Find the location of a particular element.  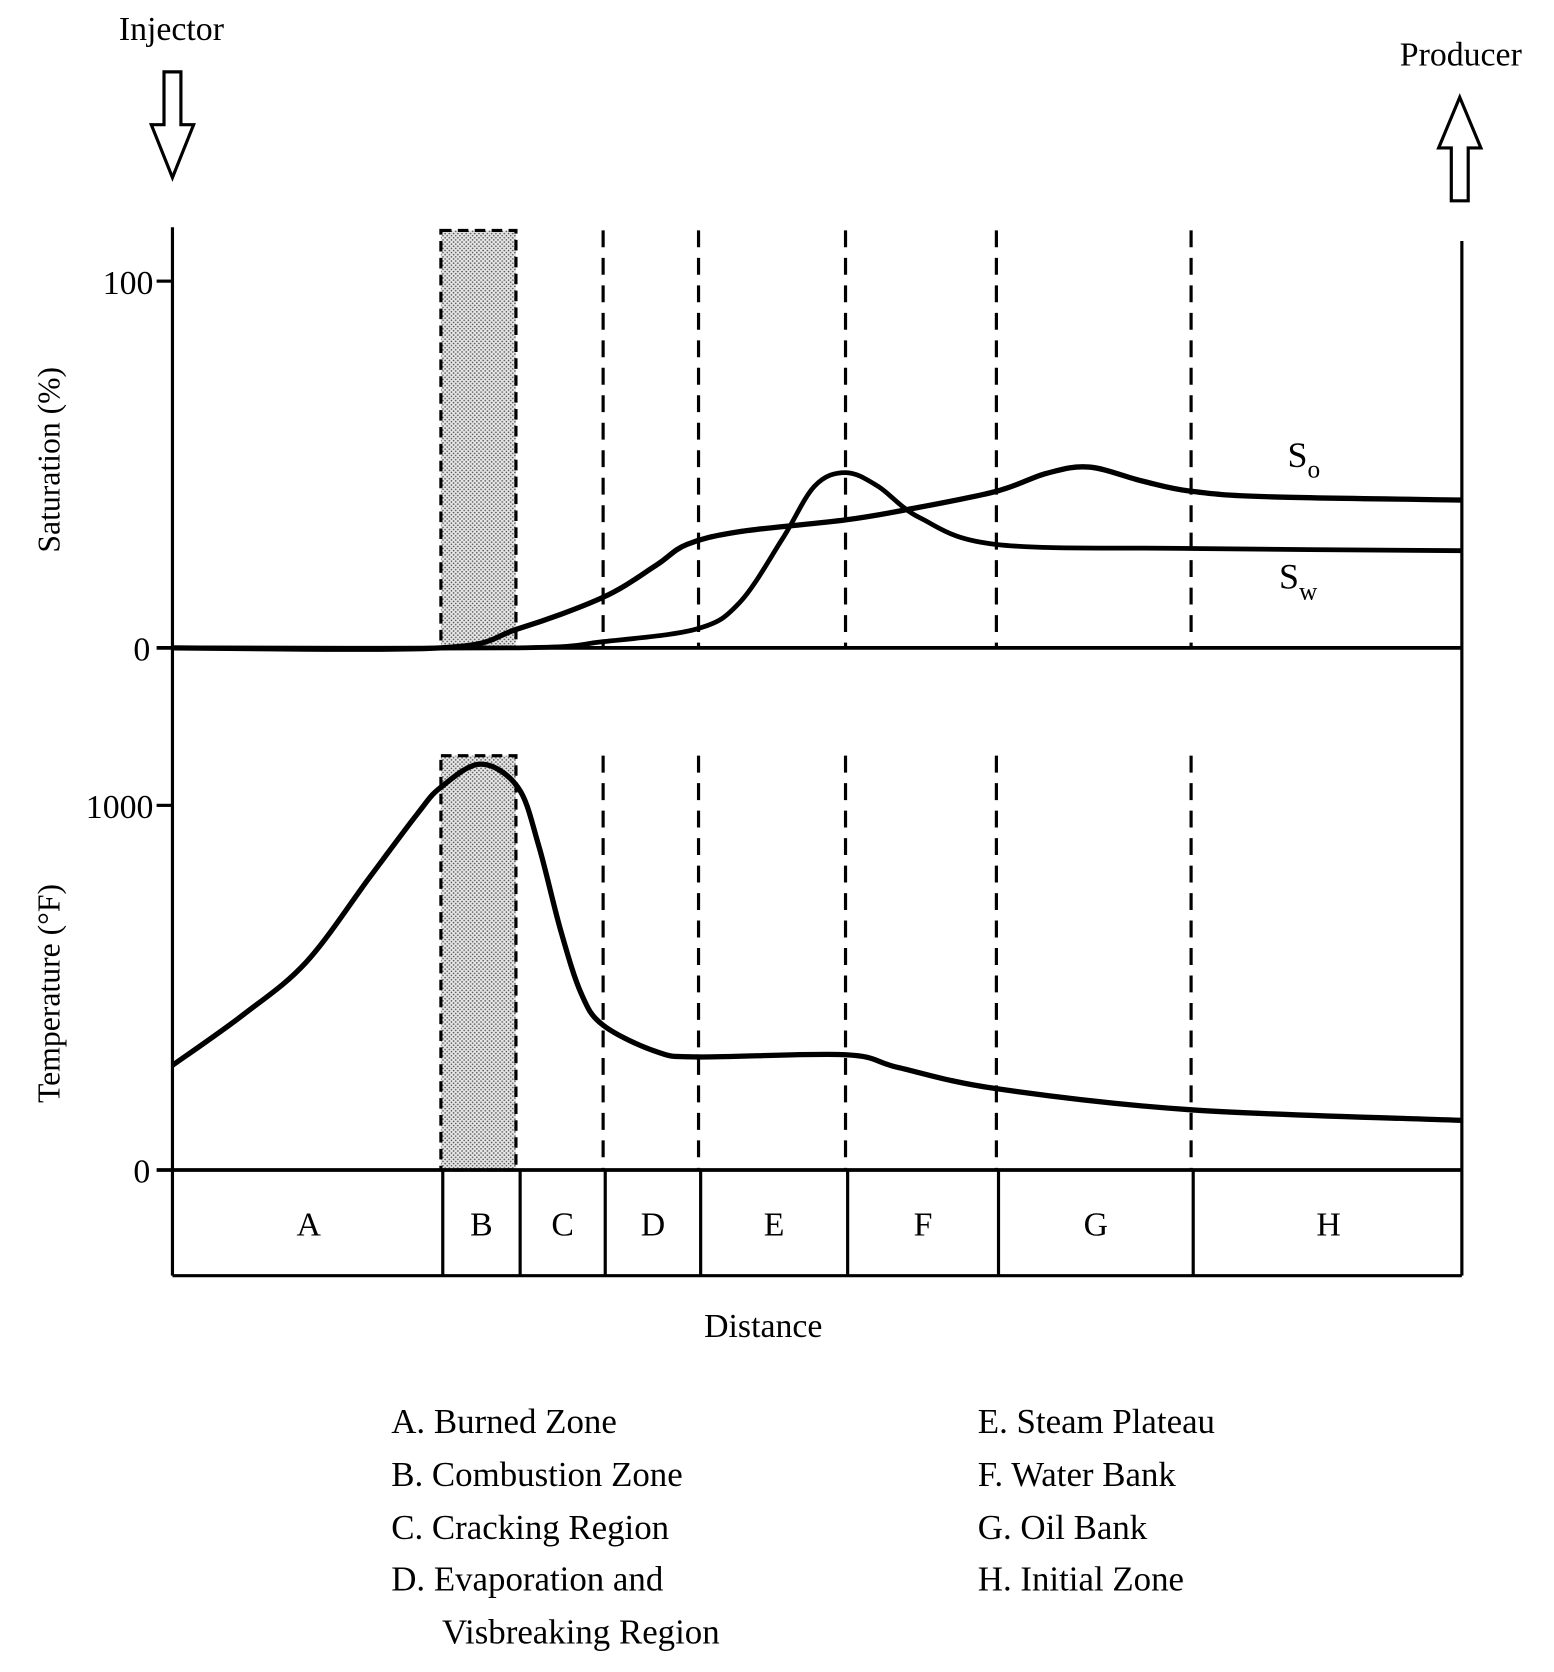

distance-label: Distance is located at coordinates (763, 1326).